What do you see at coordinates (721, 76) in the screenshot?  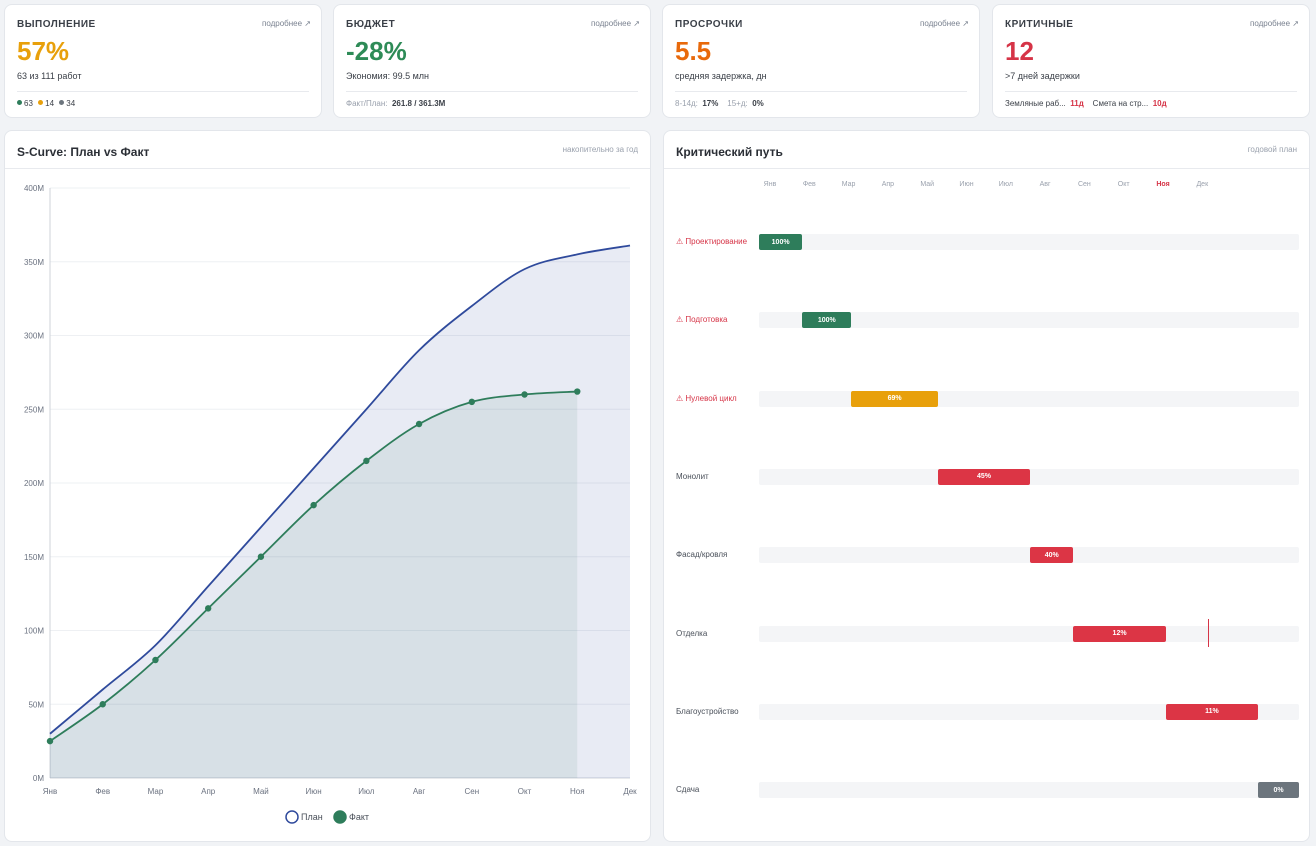 I see `kpi-subtitle: средняя задержка, дн` at bounding box center [721, 76].